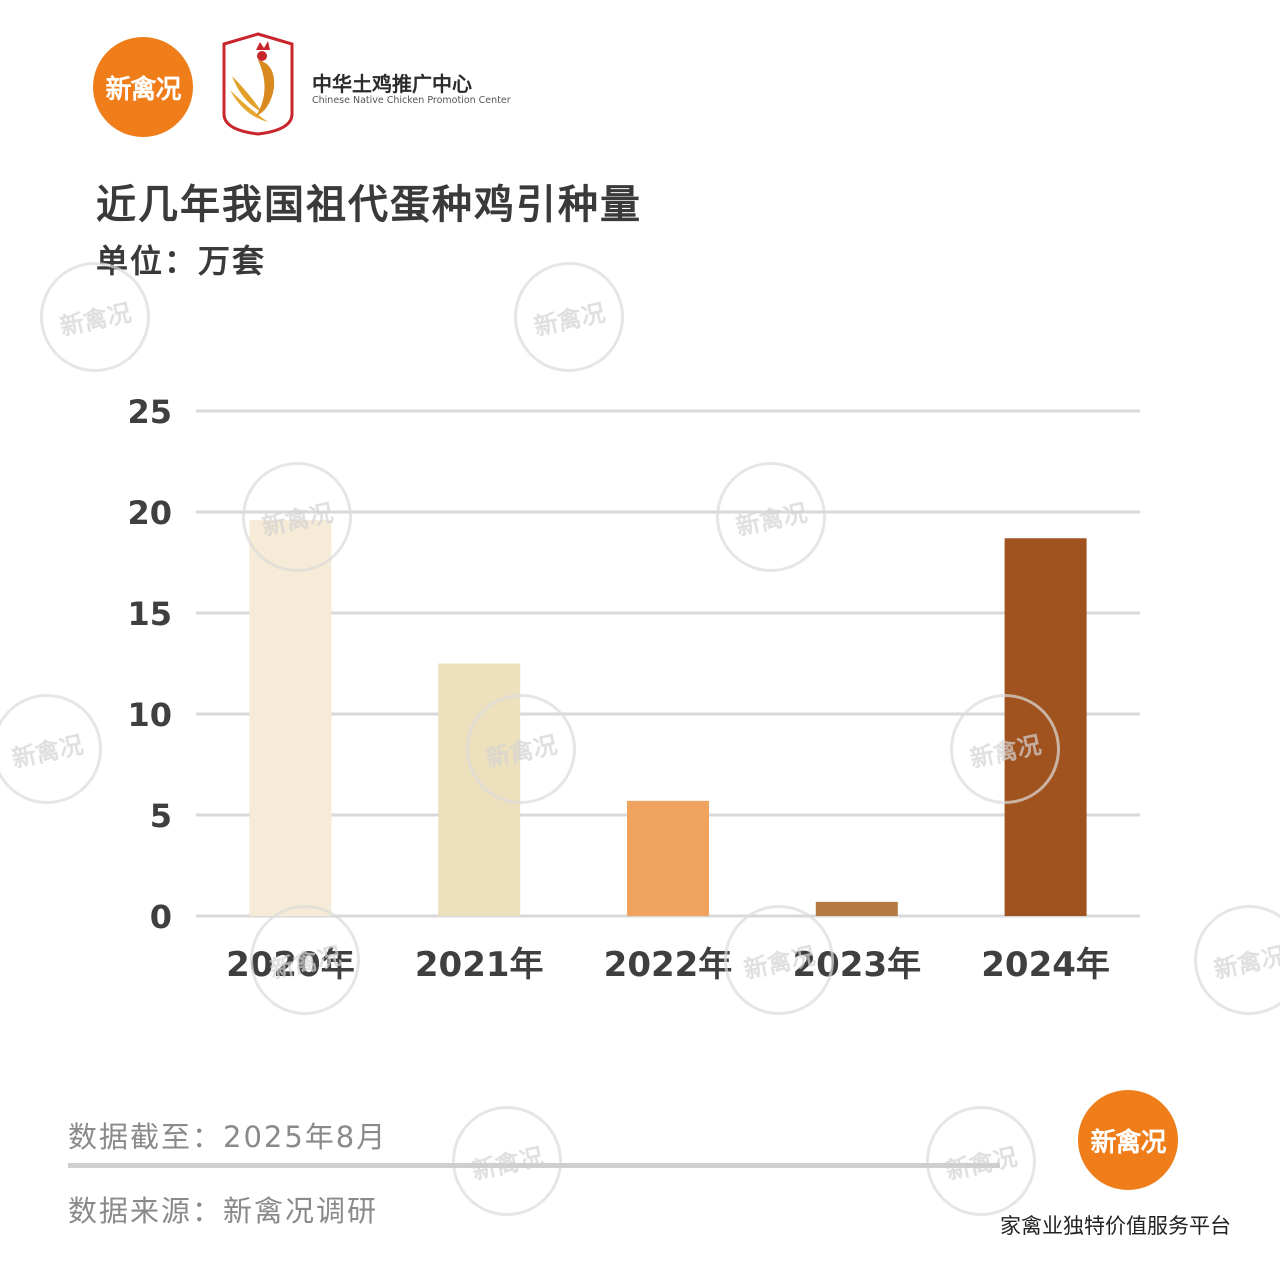 The image size is (1280, 1280). Describe the element at coordinates (1045, 965) in the screenshot. I see `x-tick-label: 2024年` at that location.